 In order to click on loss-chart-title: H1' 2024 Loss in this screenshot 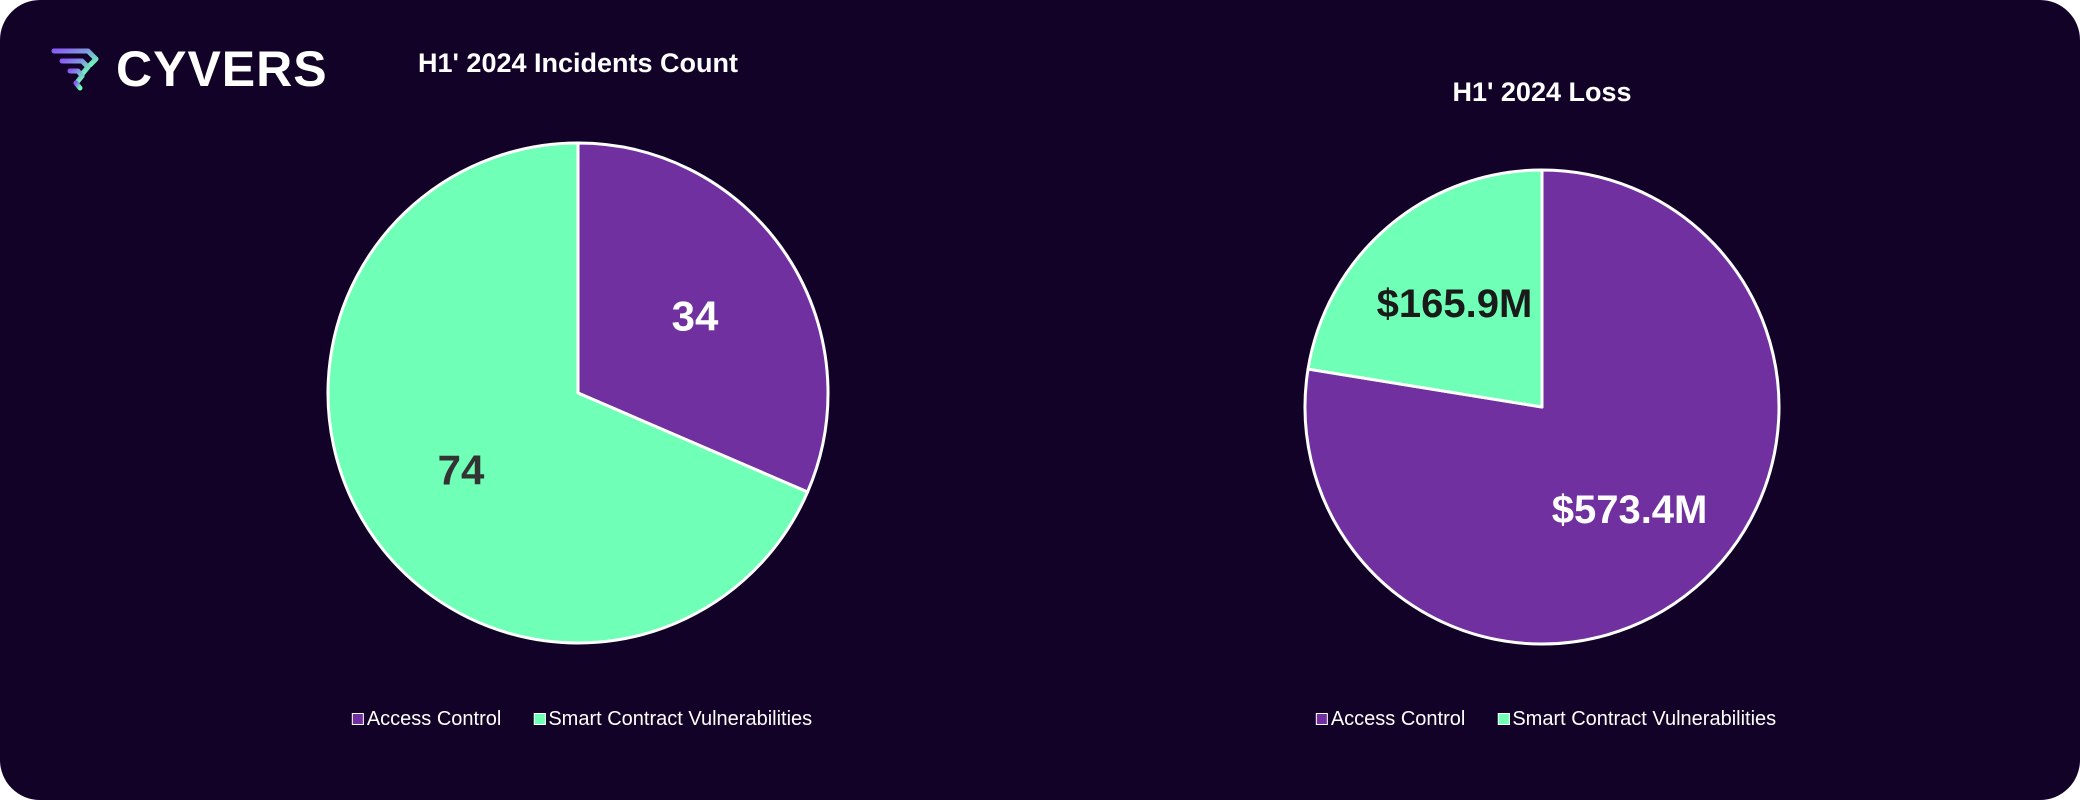, I will do `click(1542, 92)`.